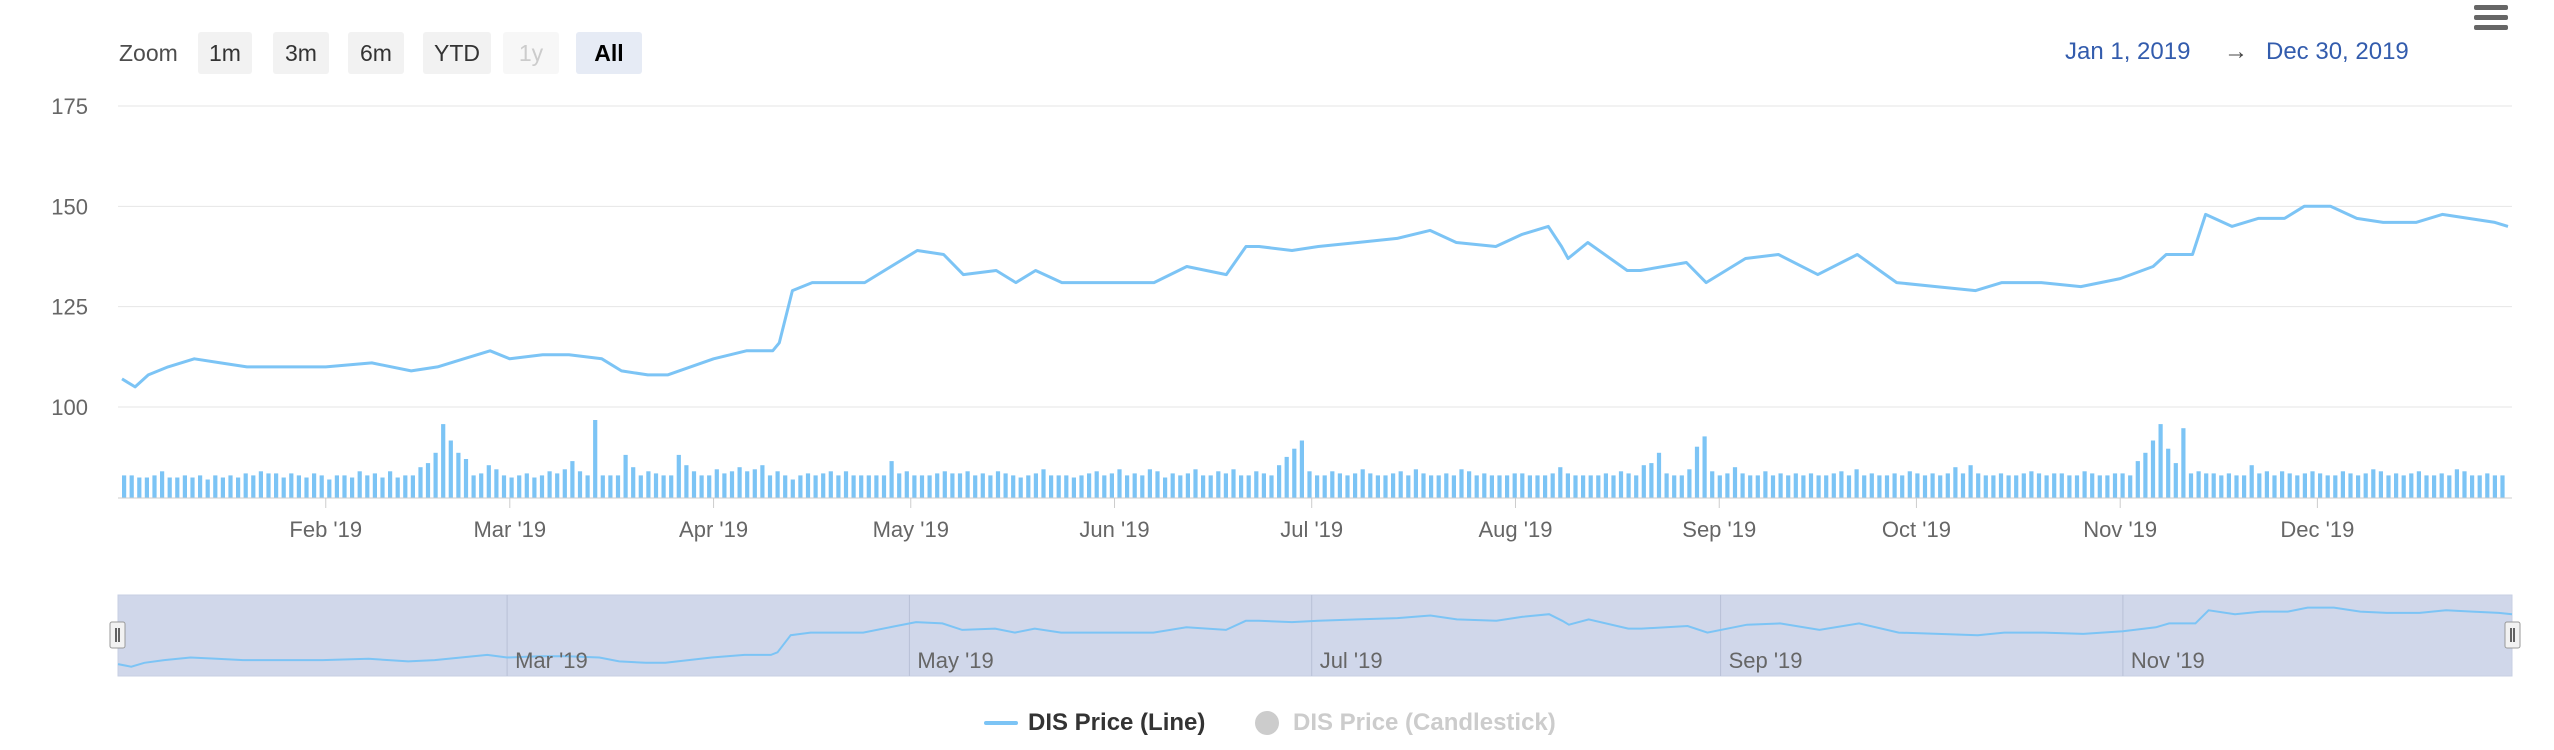  I want to click on navigator-tick-label: Nov '19, so click(2168, 660).